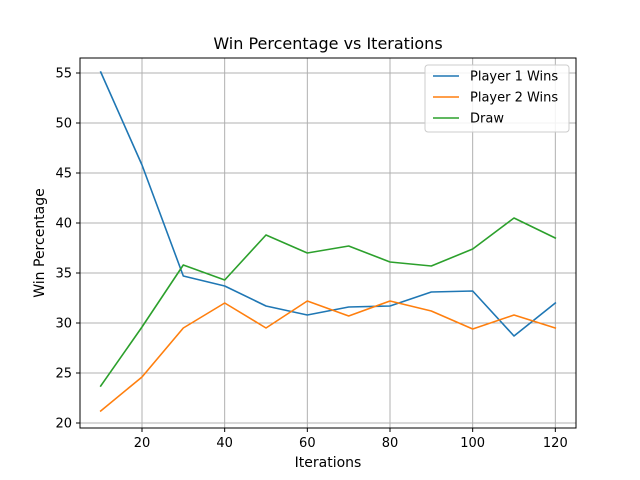 This screenshot has height=480, width=640. What do you see at coordinates (40, 243) in the screenshot?
I see `y-axis-label: Win Percentage` at bounding box center [40, 243].